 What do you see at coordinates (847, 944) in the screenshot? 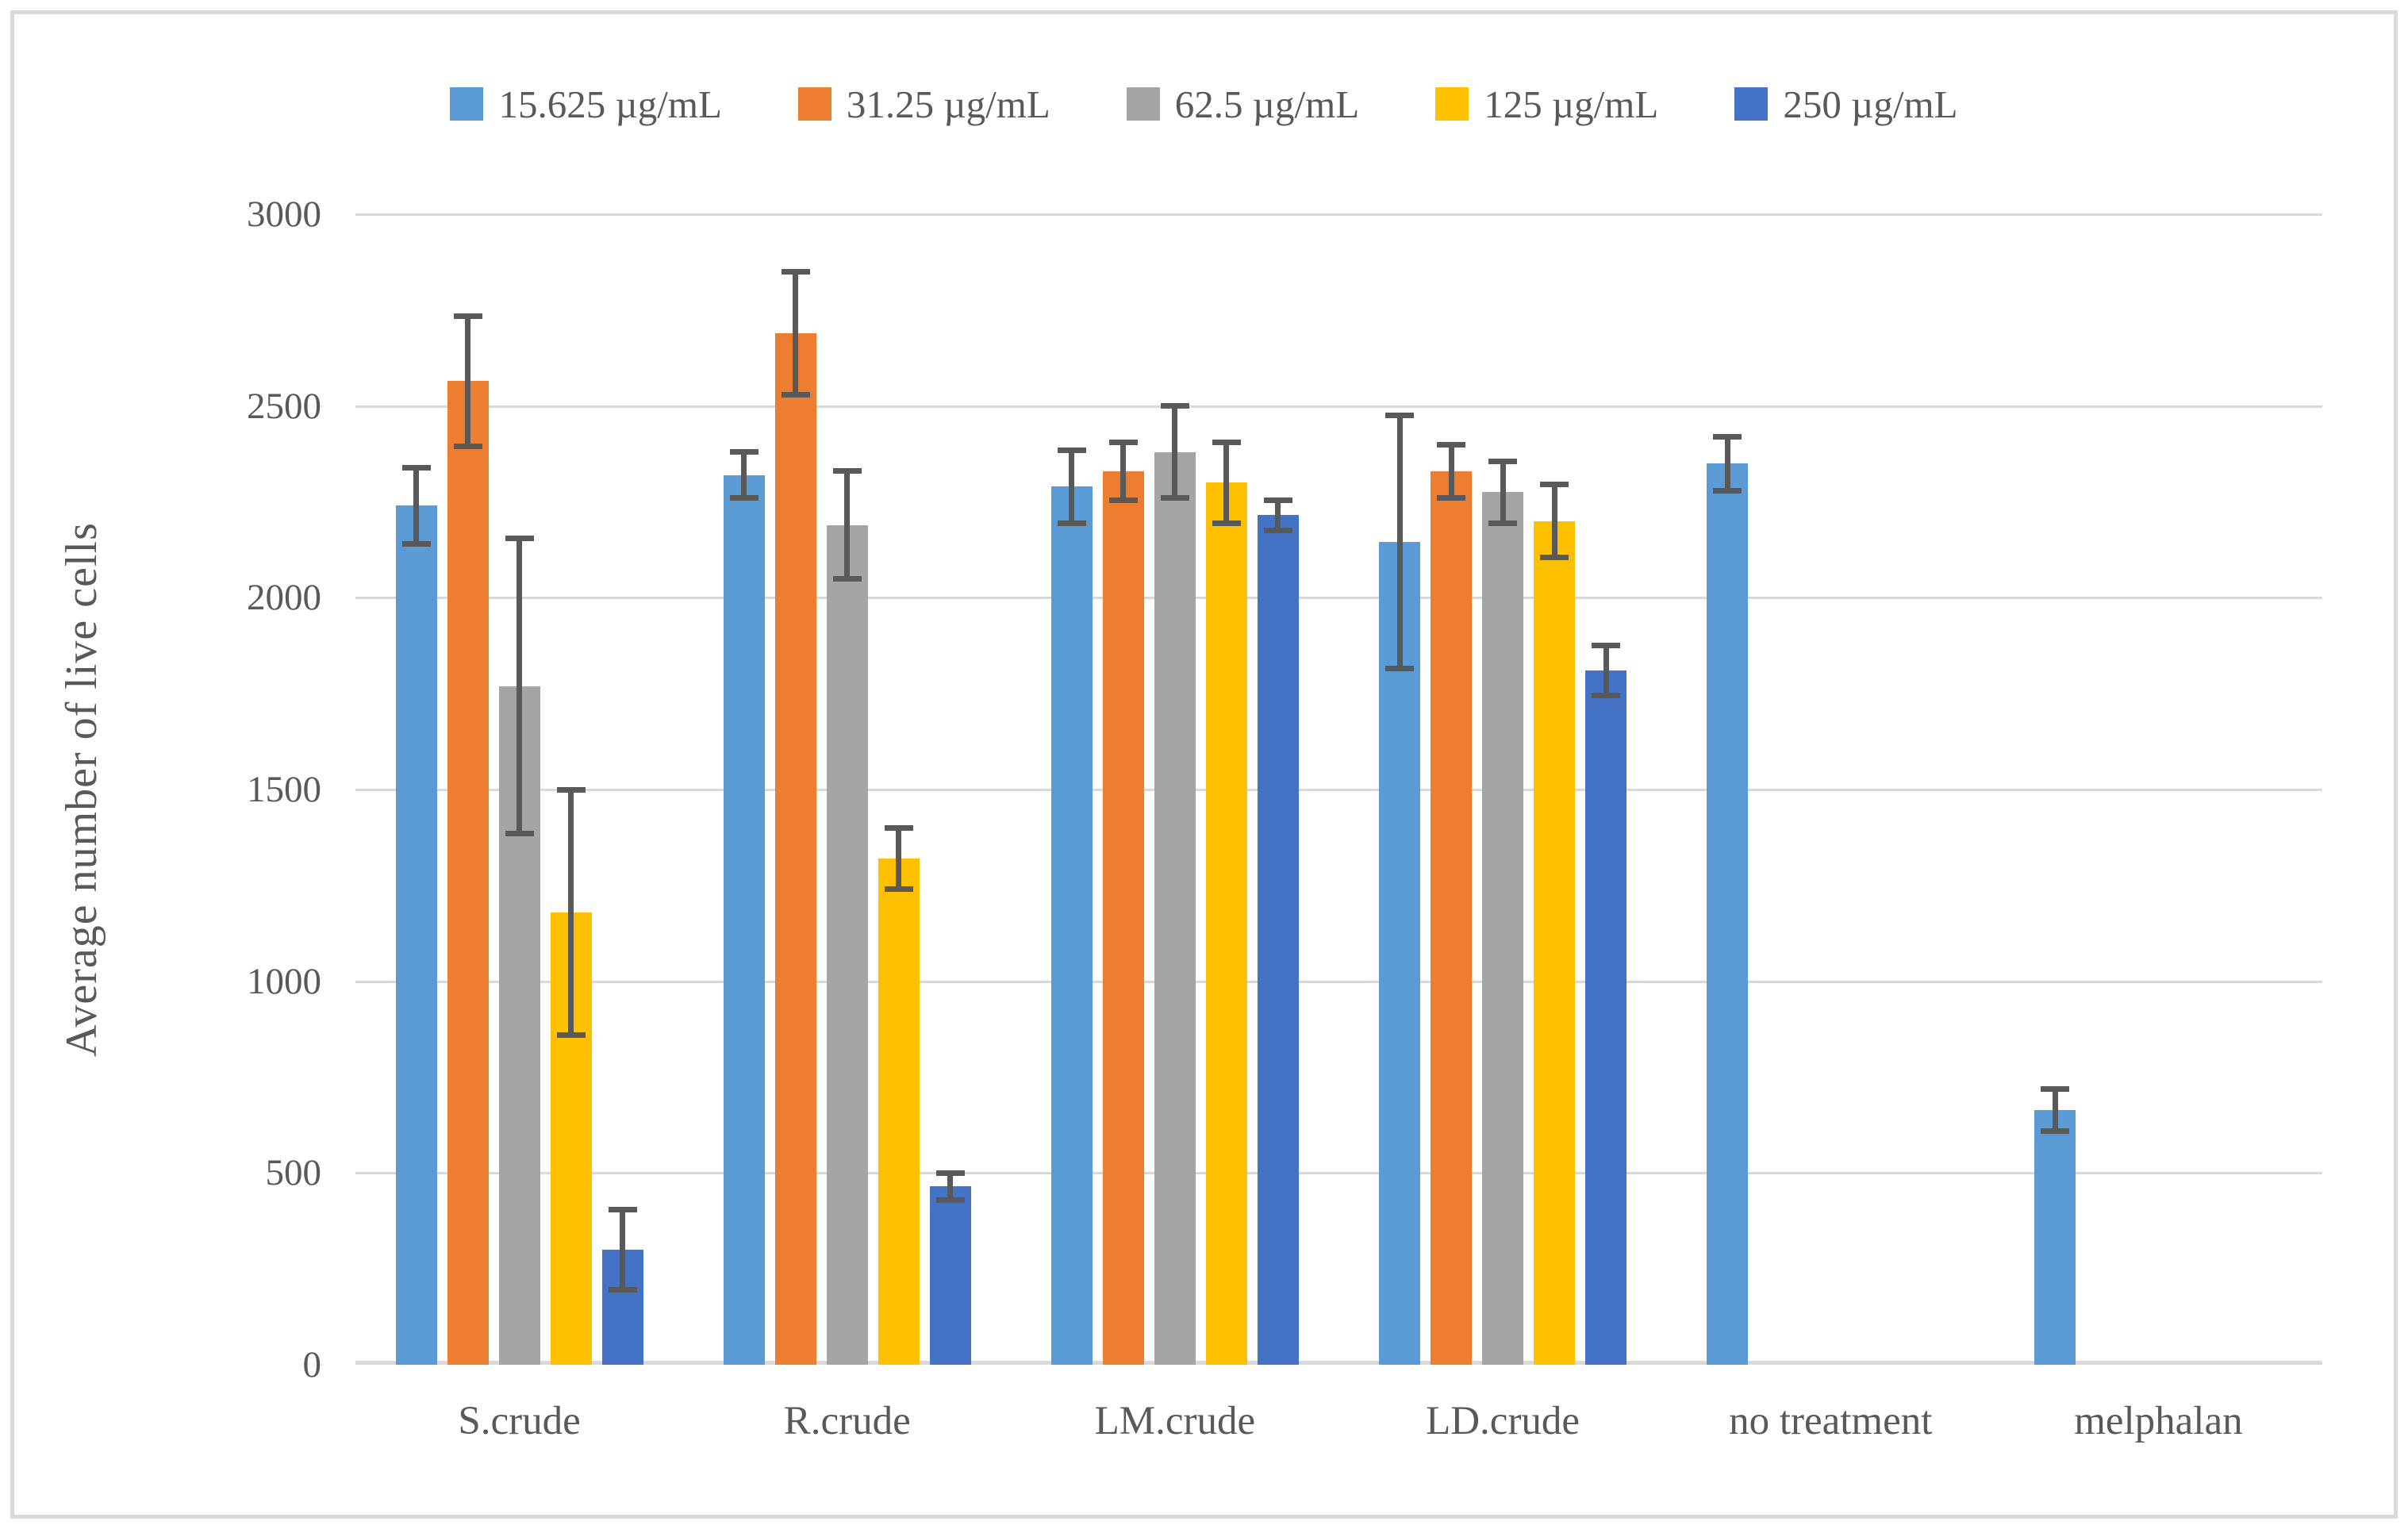
I see `bar-r-crude-series3` at bounding box center [847, 944].